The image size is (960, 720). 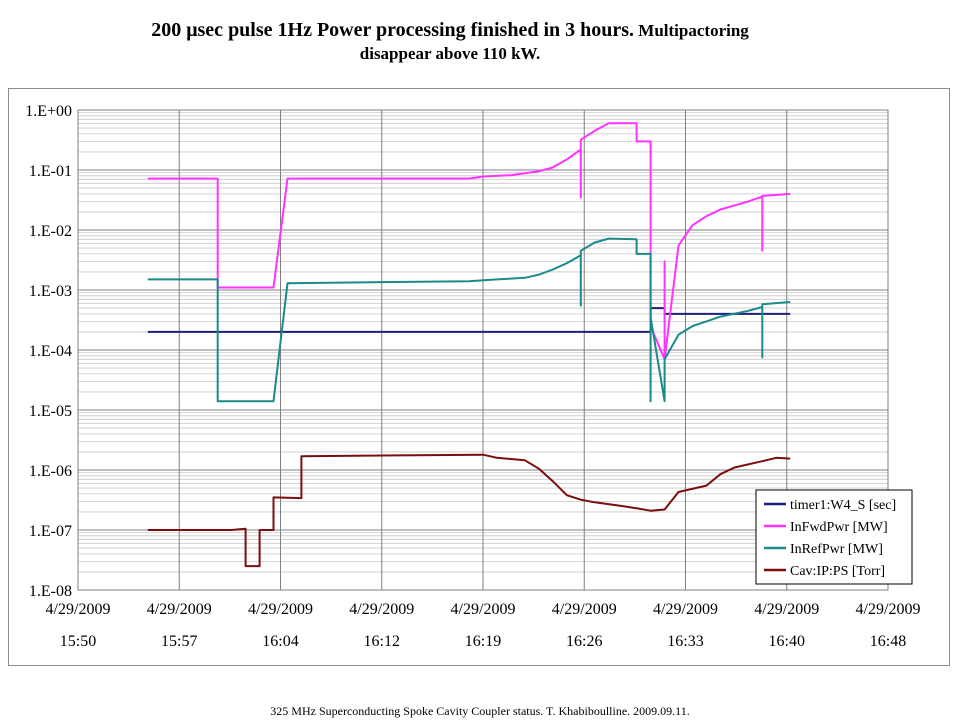 What do you see at coordinates (50, 351) in the screenshot?
I see `y-tick-label: 1.E-04` at bounding box center [50, 351].